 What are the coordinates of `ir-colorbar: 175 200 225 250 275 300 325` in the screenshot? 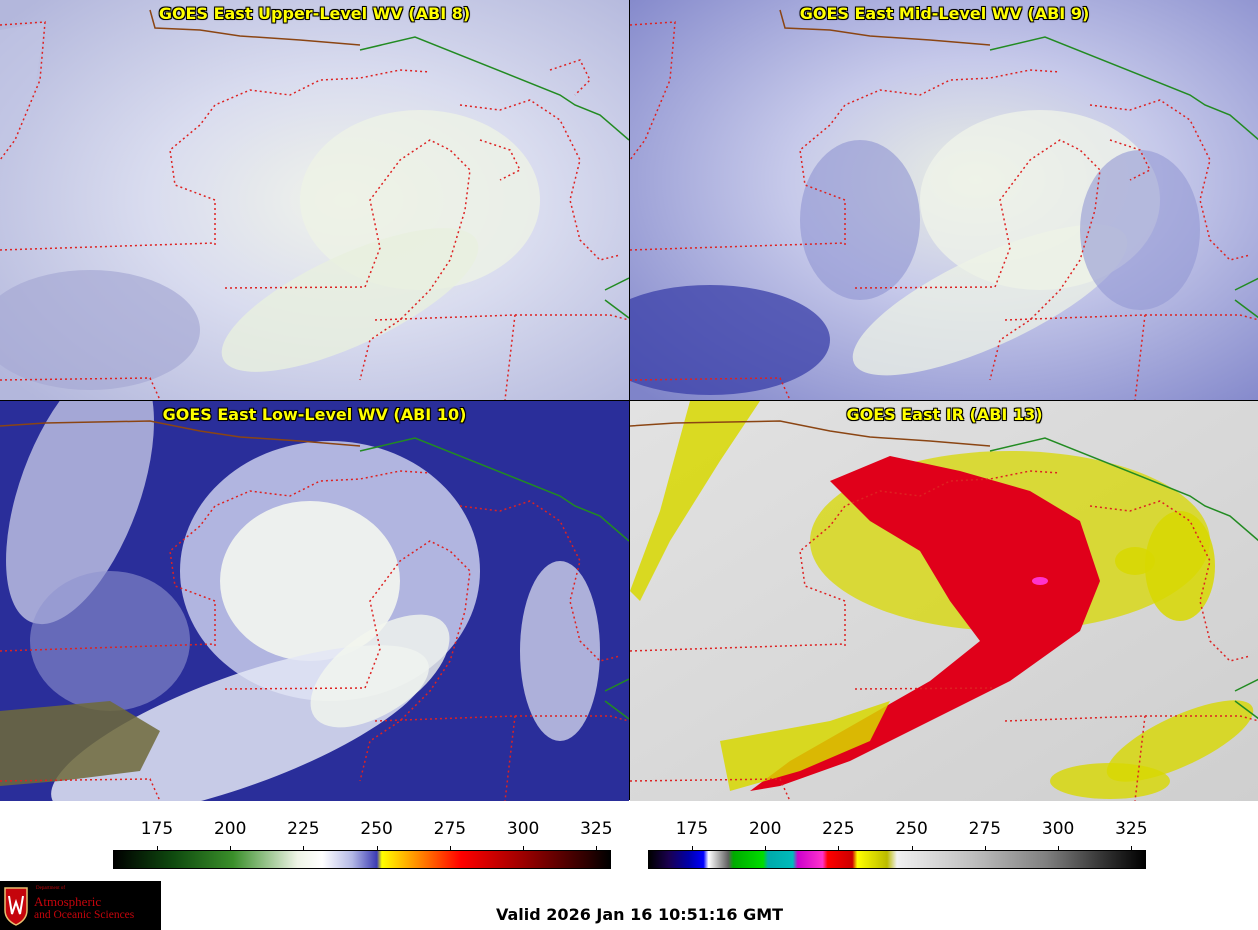 It's located at (898, 845).